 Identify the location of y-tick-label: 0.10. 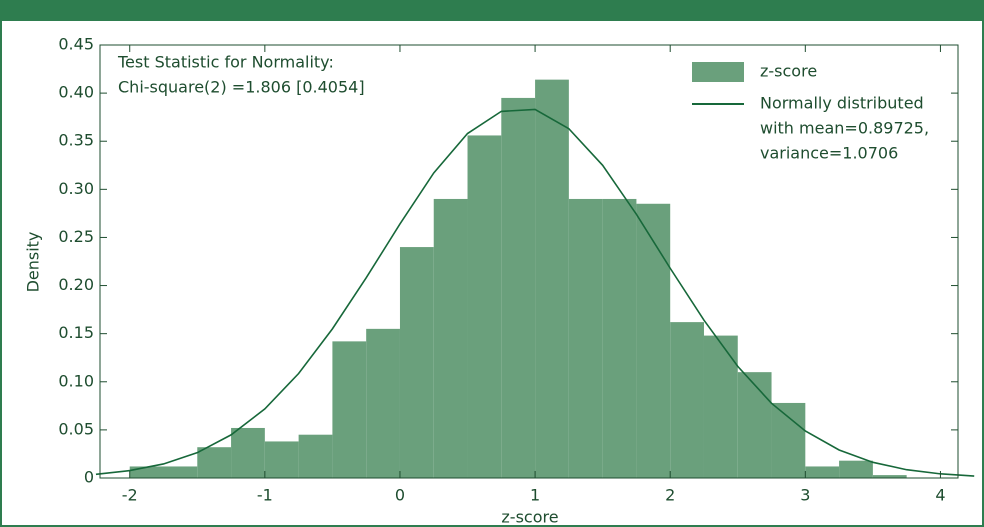
(76, 380).